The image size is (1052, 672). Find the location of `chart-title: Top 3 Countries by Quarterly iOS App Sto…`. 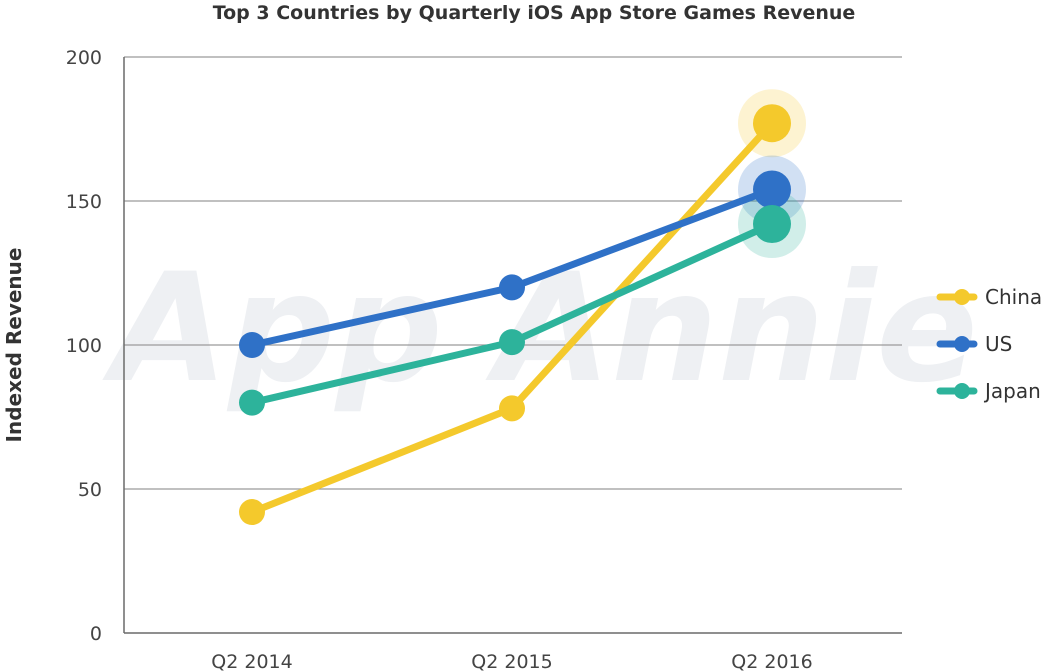

chart-title: Top 3 Countries by Quarterly iOS App Sto… is located at coordinates (534, 13).